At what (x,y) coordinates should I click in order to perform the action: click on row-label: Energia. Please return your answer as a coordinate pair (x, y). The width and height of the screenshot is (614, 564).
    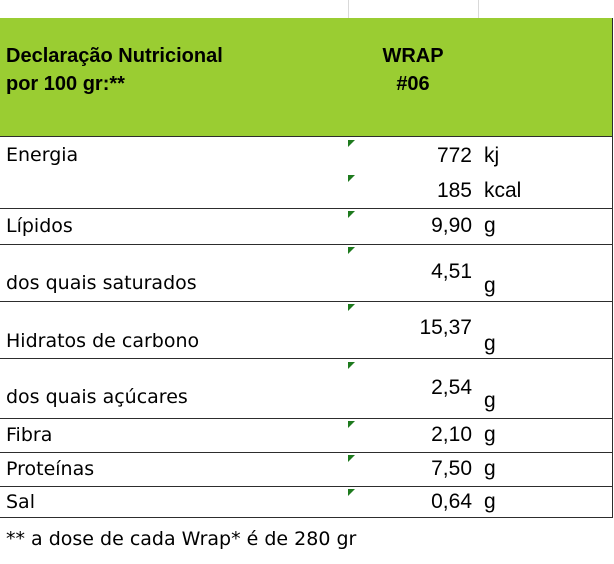
    Looking at the image, I should click on (42, 155).